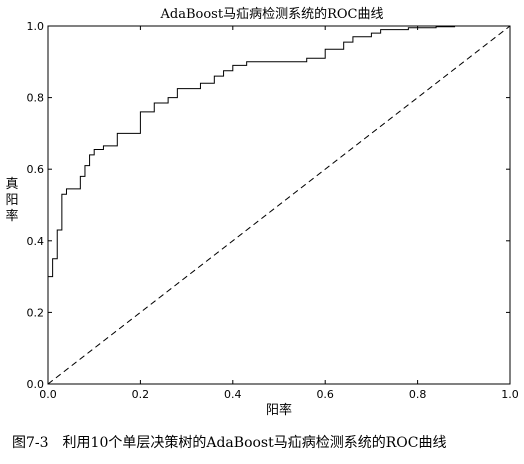 The image size is (524, 464). I want to click on x-tick-label: 0.8, so click(418, 394).